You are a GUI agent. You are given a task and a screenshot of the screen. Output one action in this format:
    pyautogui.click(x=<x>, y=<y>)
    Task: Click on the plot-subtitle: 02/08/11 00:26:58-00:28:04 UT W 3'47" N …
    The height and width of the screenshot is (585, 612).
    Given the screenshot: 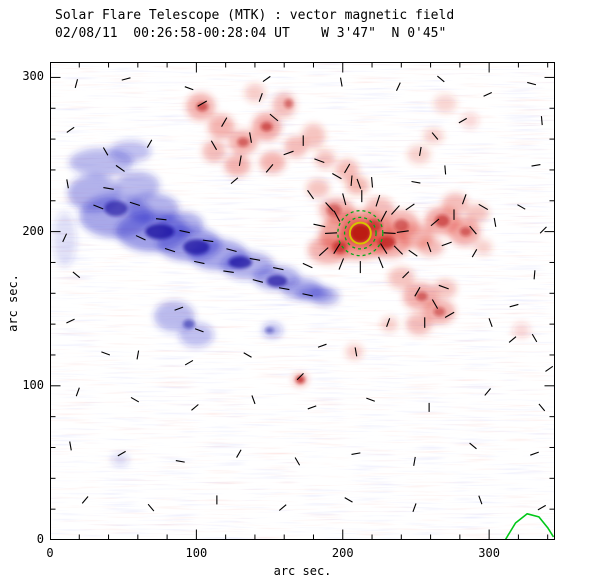 What is the action you would take?
    pyautogui.click(x=251, y=33)
    